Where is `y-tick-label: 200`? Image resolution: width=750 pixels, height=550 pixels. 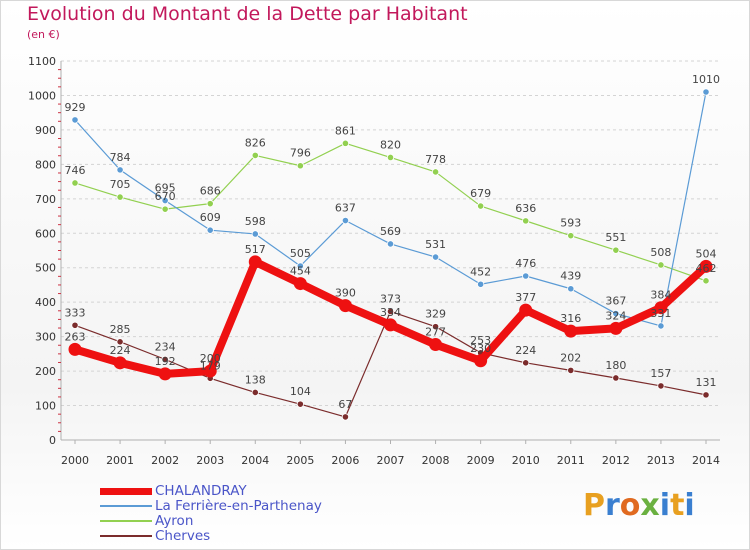 y-tick-label: 200 is located at coordinates (45, 371).